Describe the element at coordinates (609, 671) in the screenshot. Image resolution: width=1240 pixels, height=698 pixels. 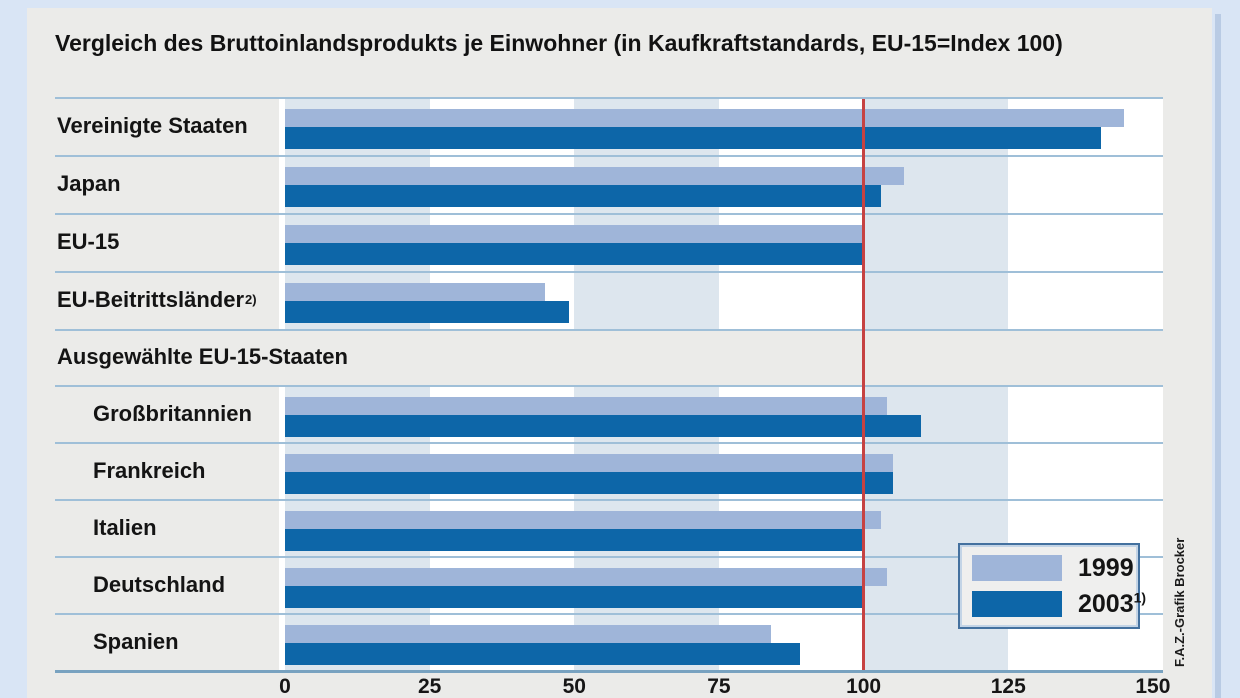
I see `x-axis-line` at that location.